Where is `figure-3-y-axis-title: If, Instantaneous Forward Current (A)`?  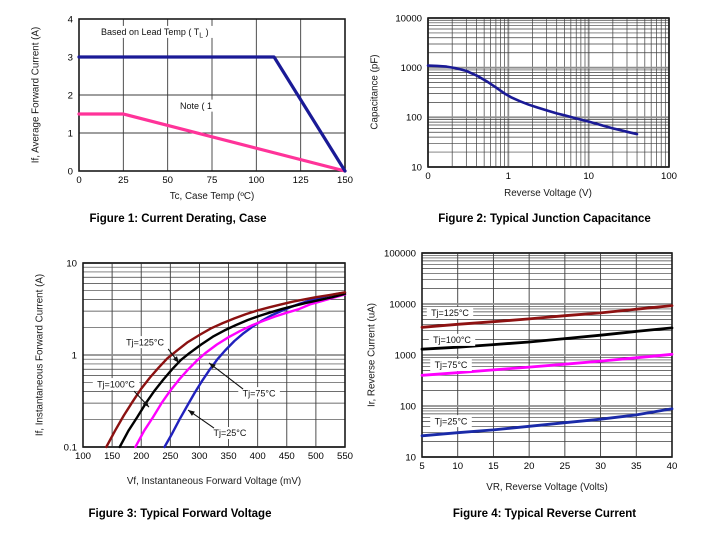
figure-3-y-axis-title: If, Instantaneous Forward Current (A) is located at coordinates (40, 355).